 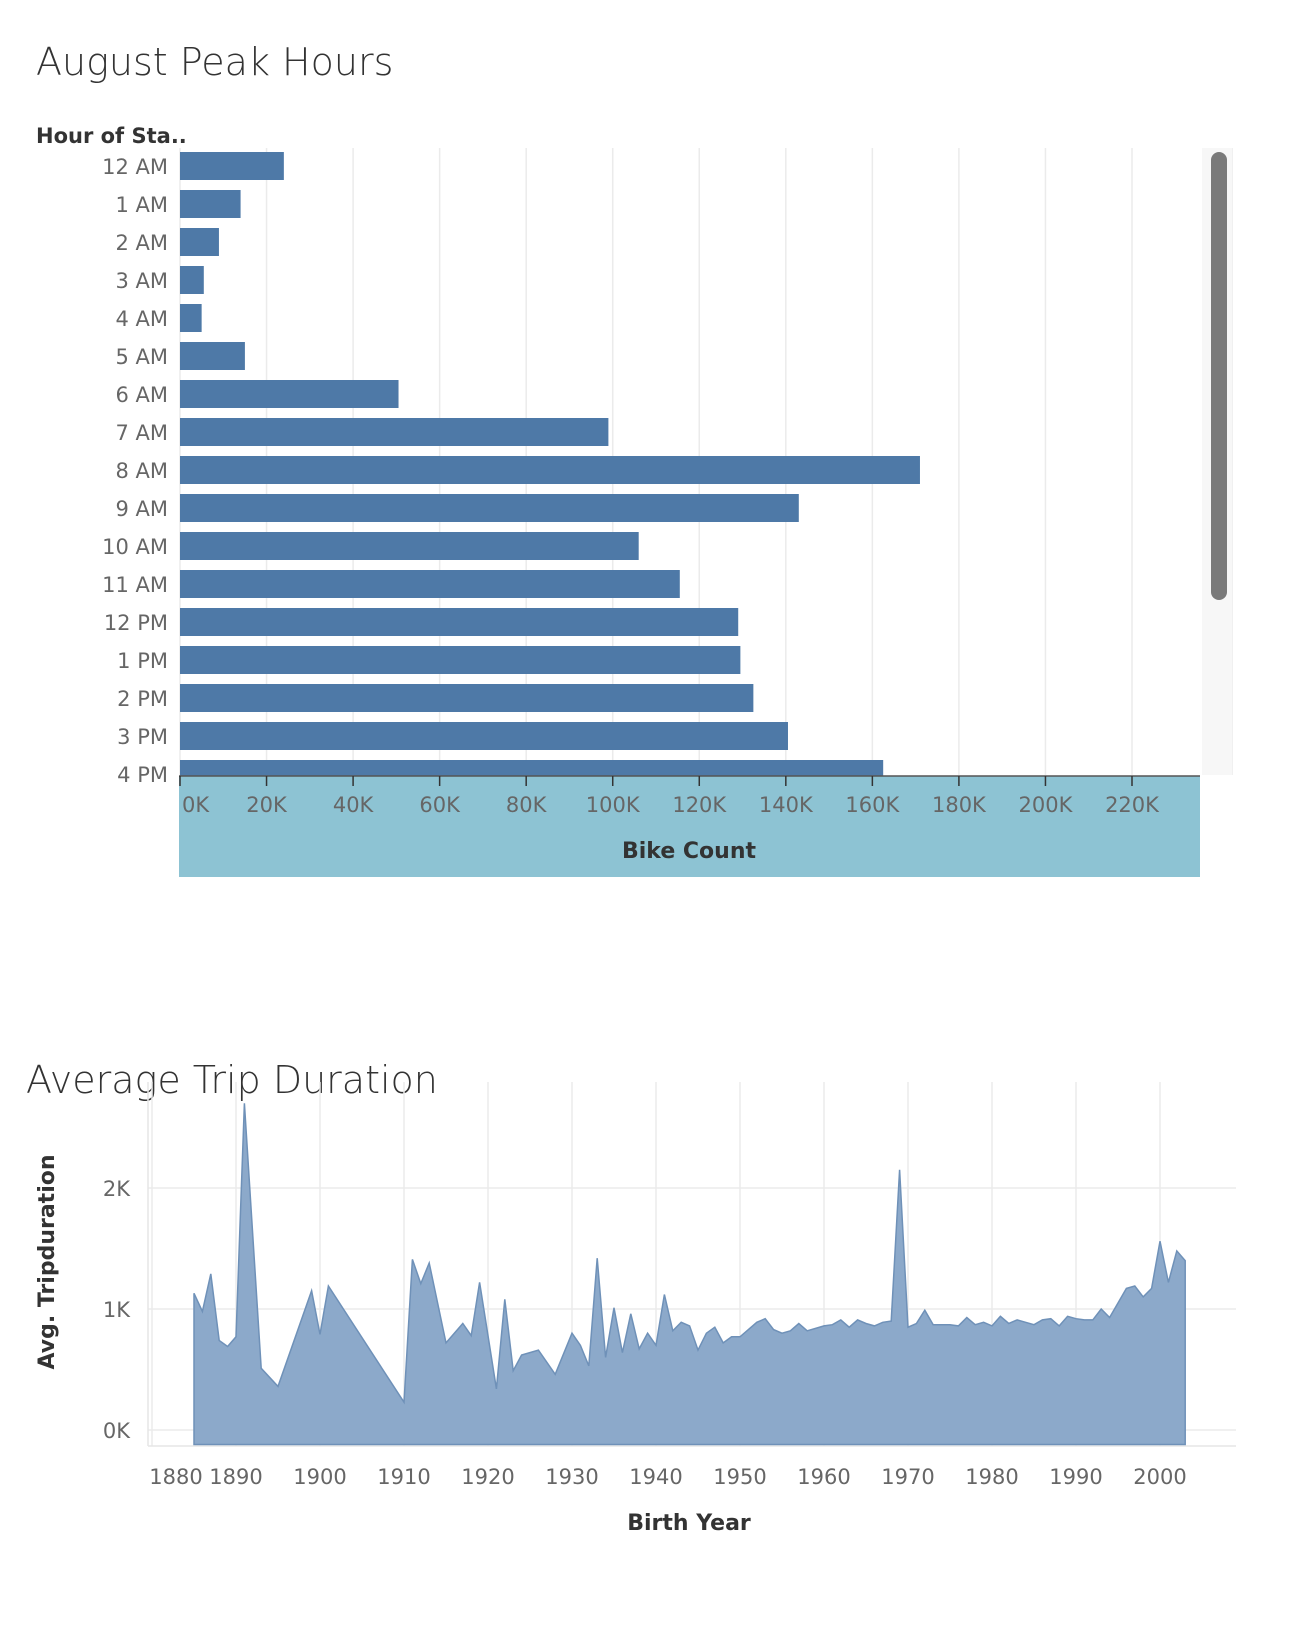 What do you see at coordinates (135, 547) in the screenshot?
I see `category-label: 10 AM` at bounding box center [135, 547].